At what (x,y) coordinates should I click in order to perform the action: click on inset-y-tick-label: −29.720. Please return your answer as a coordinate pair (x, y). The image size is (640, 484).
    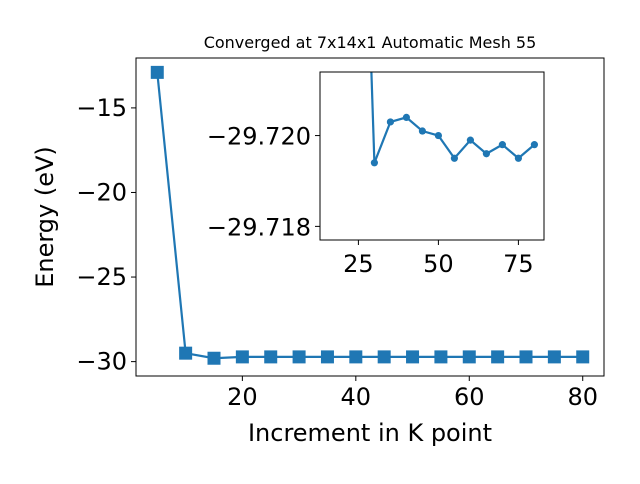
    Looking at the image, I should click on (259, 137).